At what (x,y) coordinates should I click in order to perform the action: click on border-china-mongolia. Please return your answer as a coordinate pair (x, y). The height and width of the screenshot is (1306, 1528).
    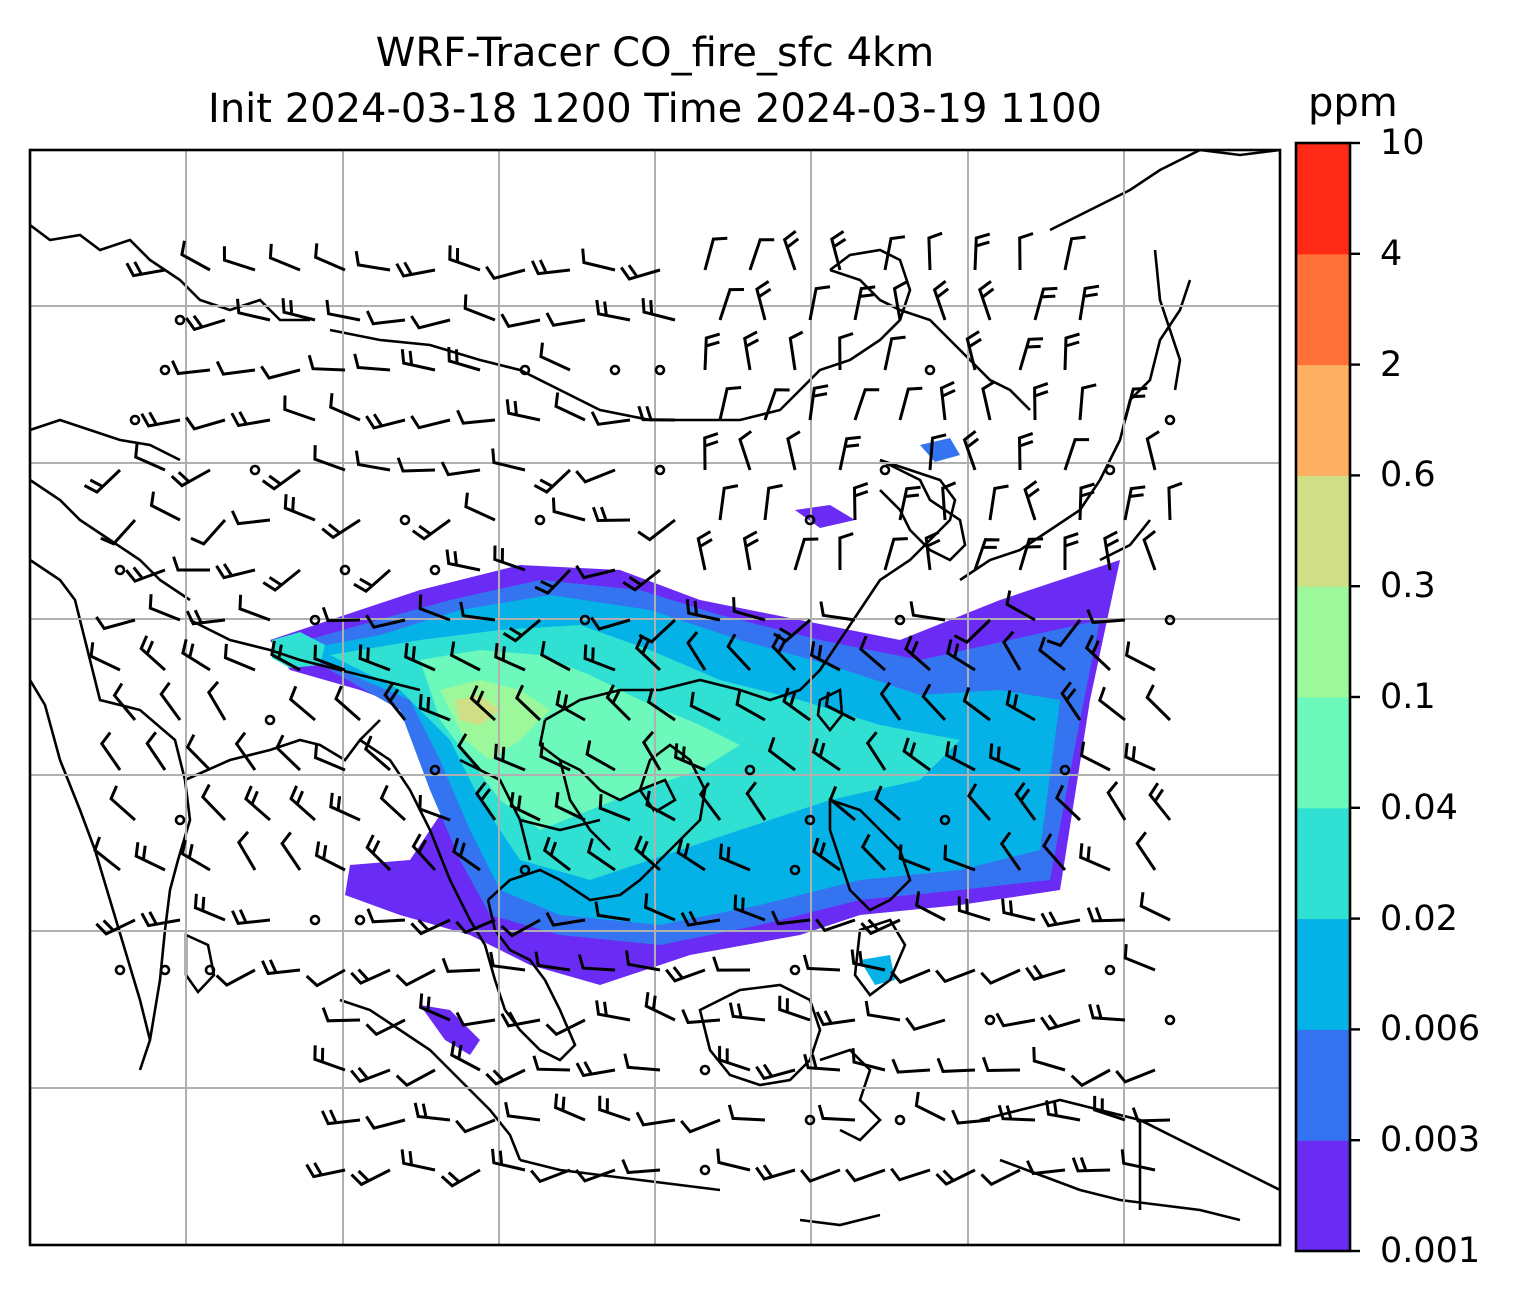
    Looking at the image, I should click on (620, 335).